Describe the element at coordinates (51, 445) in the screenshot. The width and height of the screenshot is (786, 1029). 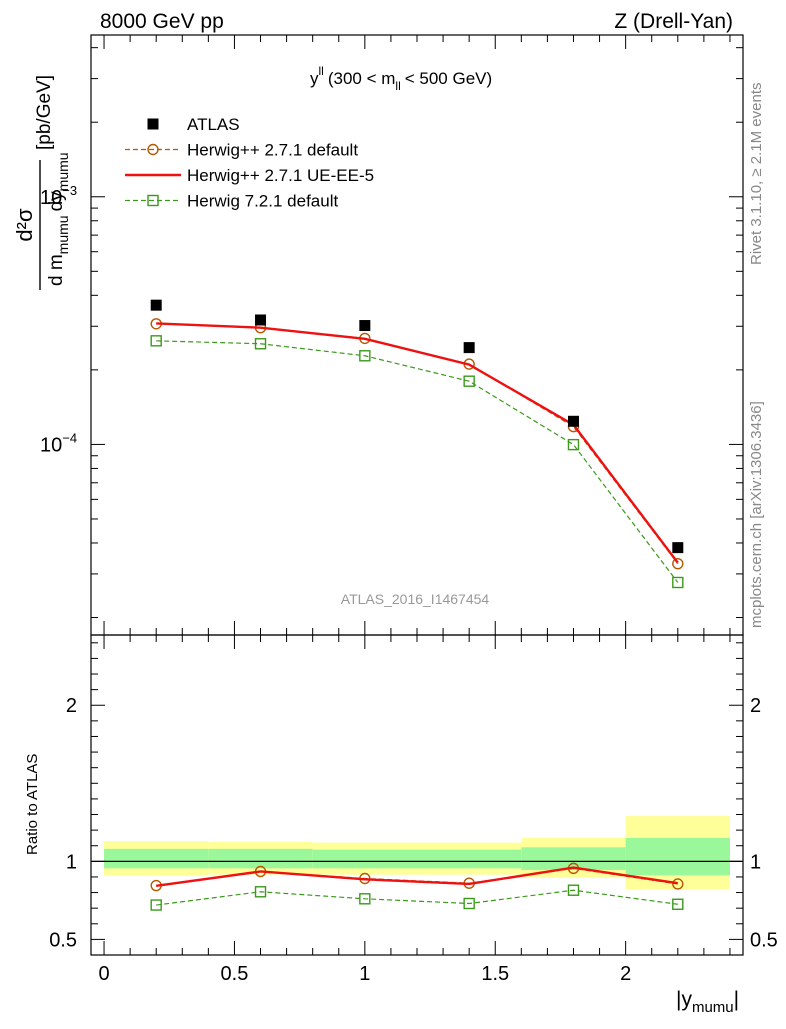
I see `y-tick-label-base-0: 10` at that location.